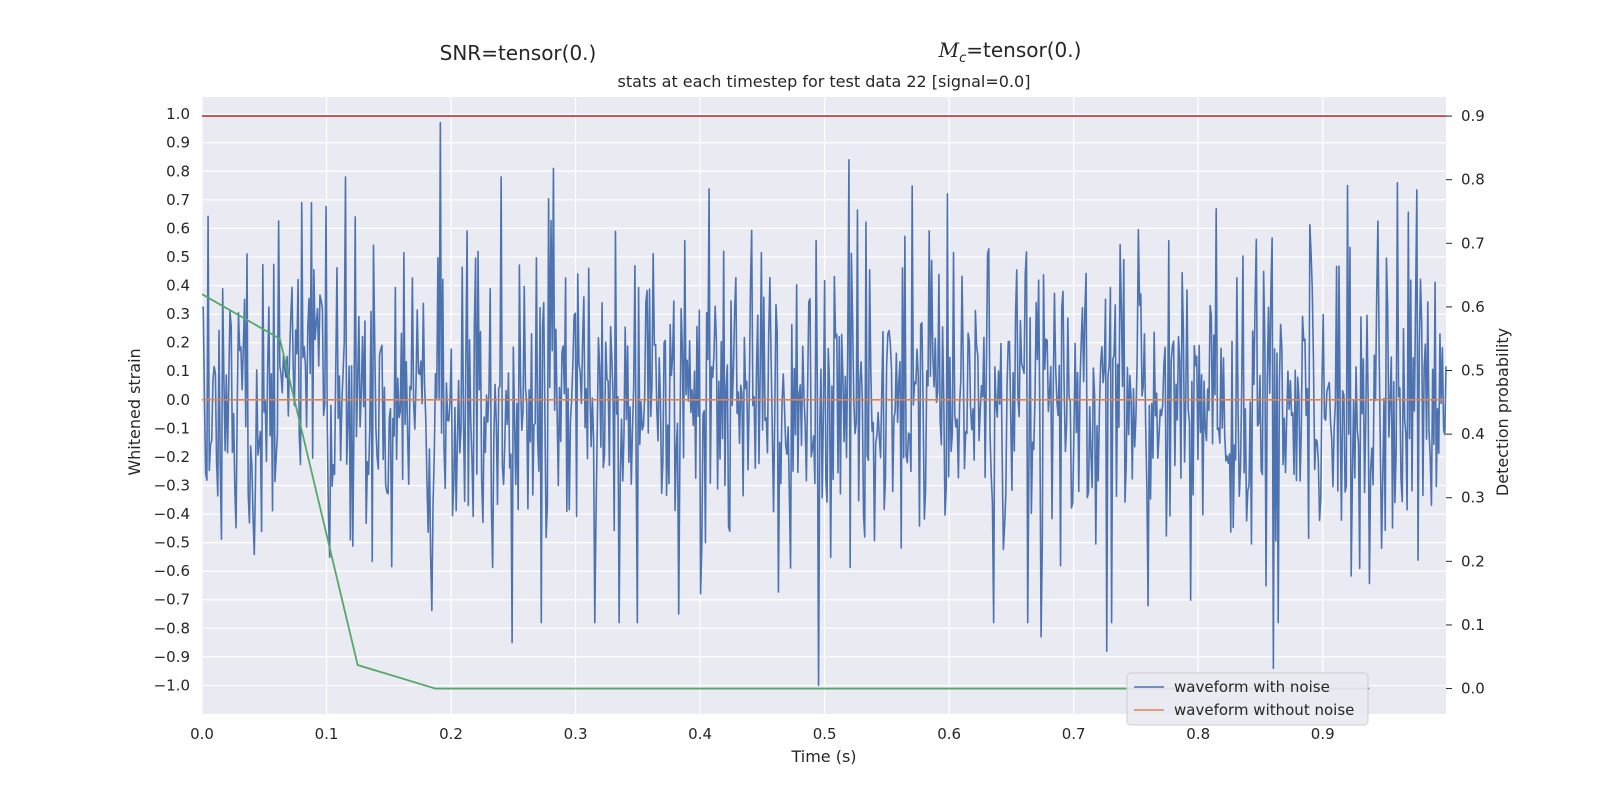  Describe the element at coordinates (1198, 734) in the screenshot. I see `x-tick-label: 0.8` at that location.